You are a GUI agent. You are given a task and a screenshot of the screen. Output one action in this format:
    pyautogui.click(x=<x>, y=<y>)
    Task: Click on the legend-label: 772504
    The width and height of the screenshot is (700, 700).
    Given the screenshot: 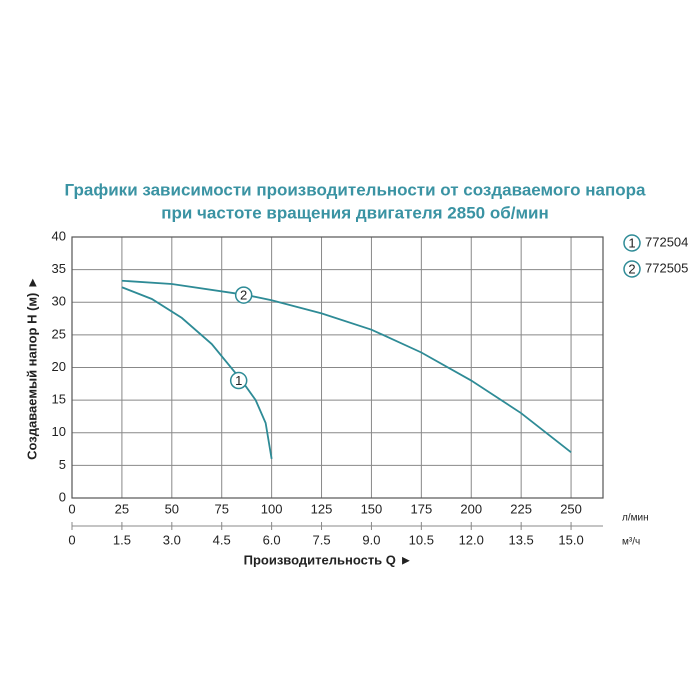 What is the action you would take?
    pyautogui.click(x=666, y=241)
    